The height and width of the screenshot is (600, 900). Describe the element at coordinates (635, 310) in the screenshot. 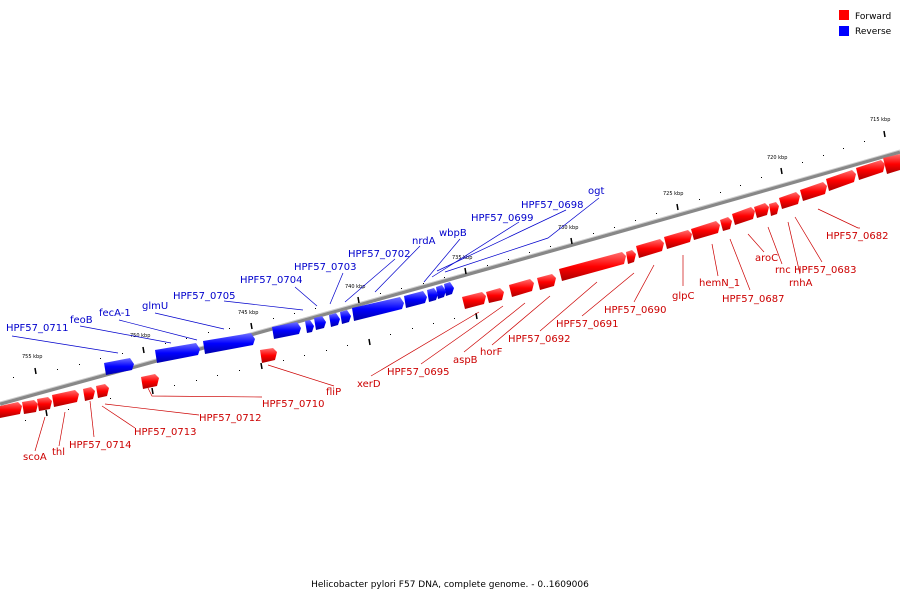

I see `gene-label: HPF57_0690` at that location.